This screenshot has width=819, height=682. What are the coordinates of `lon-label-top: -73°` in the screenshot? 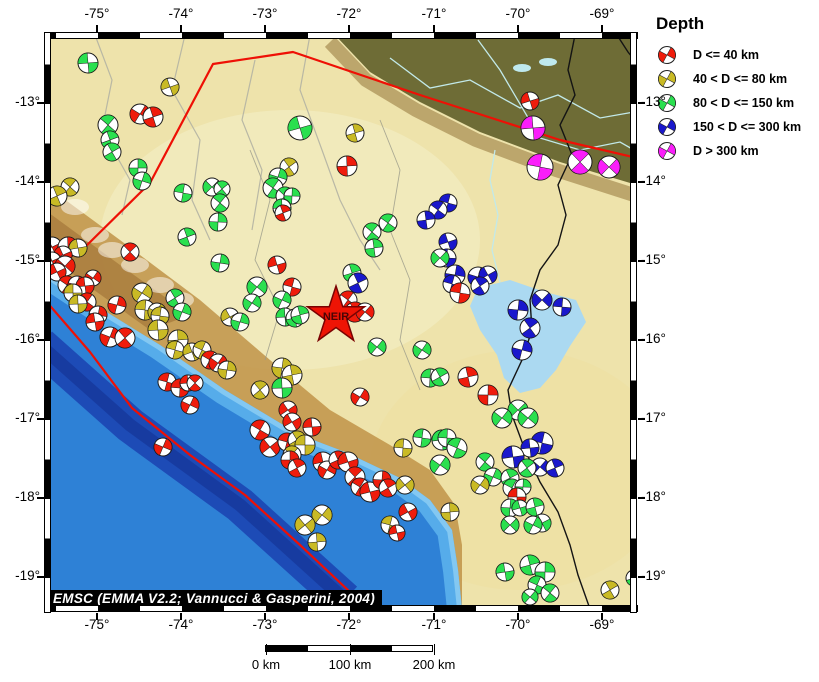 It's located at (265, 13).